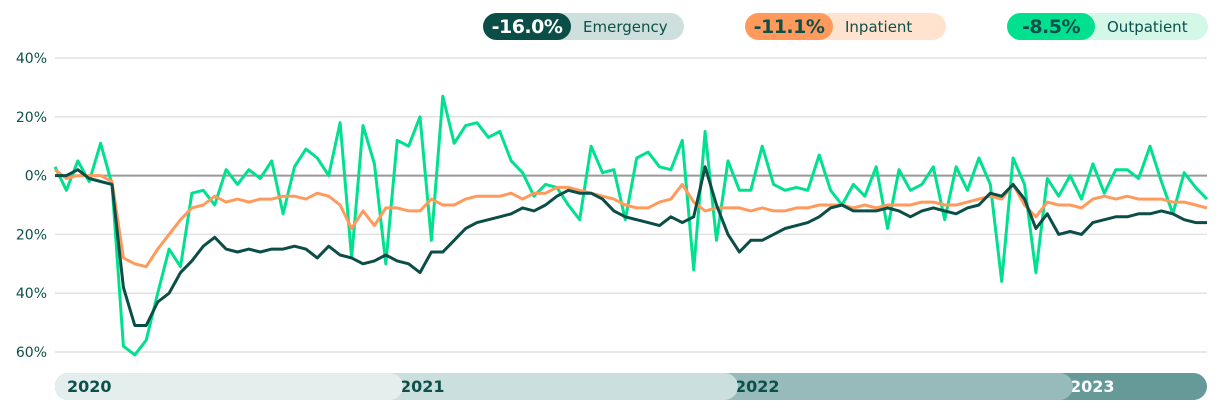  I want to click on year-label: 2023, so click(1092, 386).